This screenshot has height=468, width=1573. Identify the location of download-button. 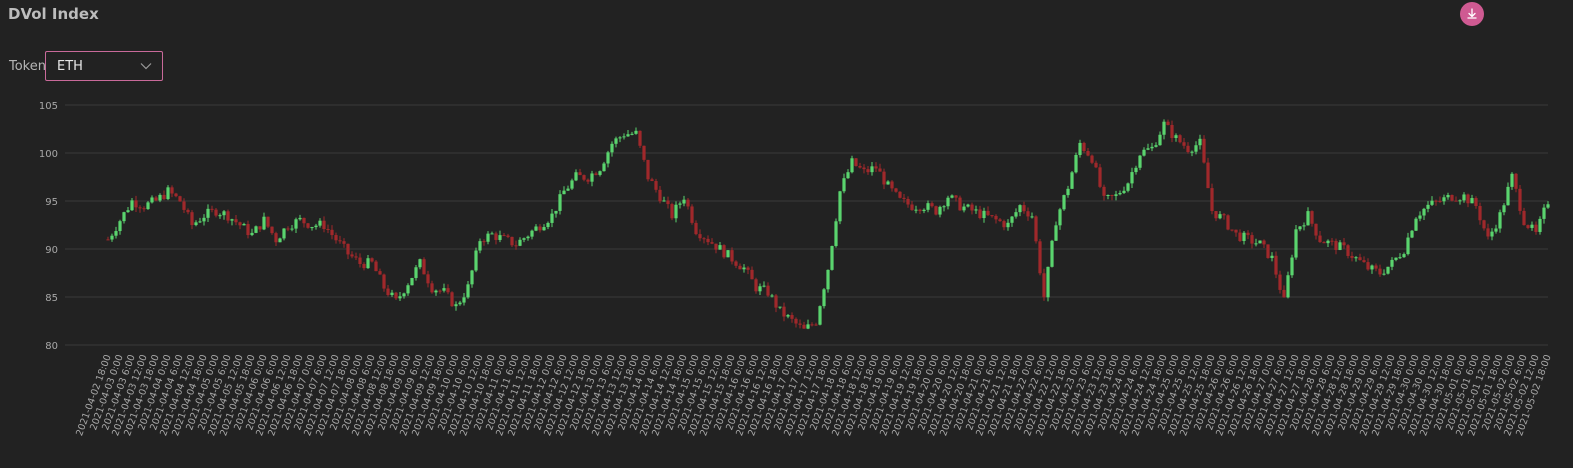
(1472, 14).